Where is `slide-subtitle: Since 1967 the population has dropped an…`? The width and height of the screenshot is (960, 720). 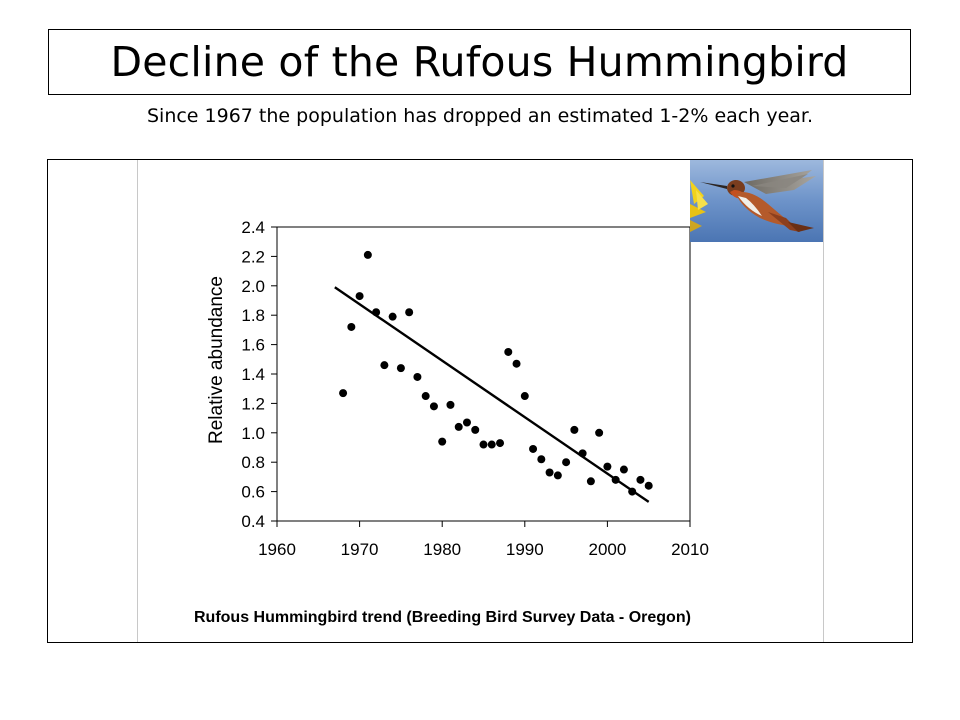
slide-subtitle: Since 1967 the population has dropped an… is located at coordinates (480, 116).